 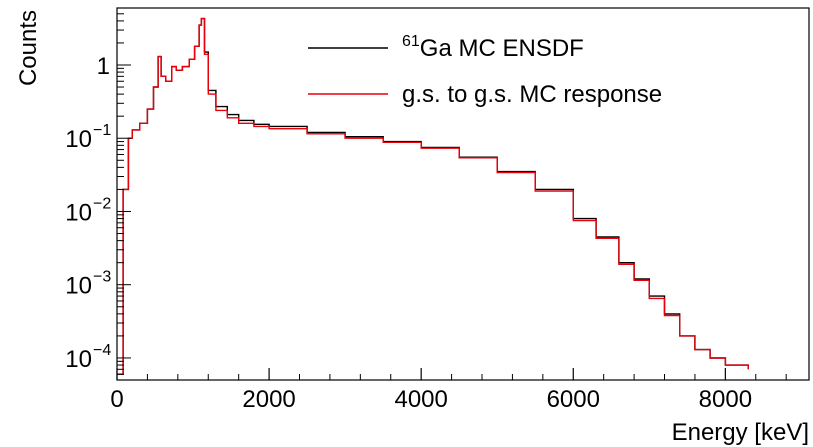 I want to click on legend-superscript: 61, so click(x=411, y=41).